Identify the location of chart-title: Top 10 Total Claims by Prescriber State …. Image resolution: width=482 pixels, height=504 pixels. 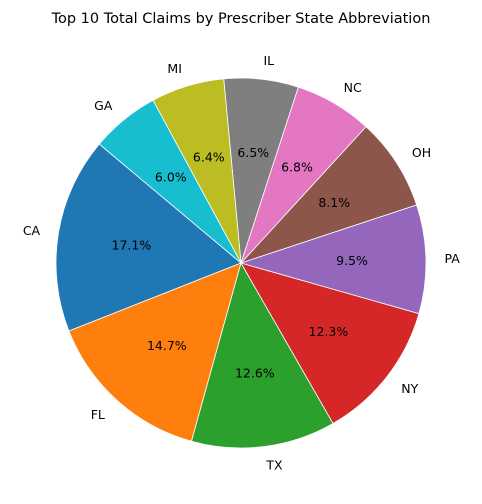
(241, 19).